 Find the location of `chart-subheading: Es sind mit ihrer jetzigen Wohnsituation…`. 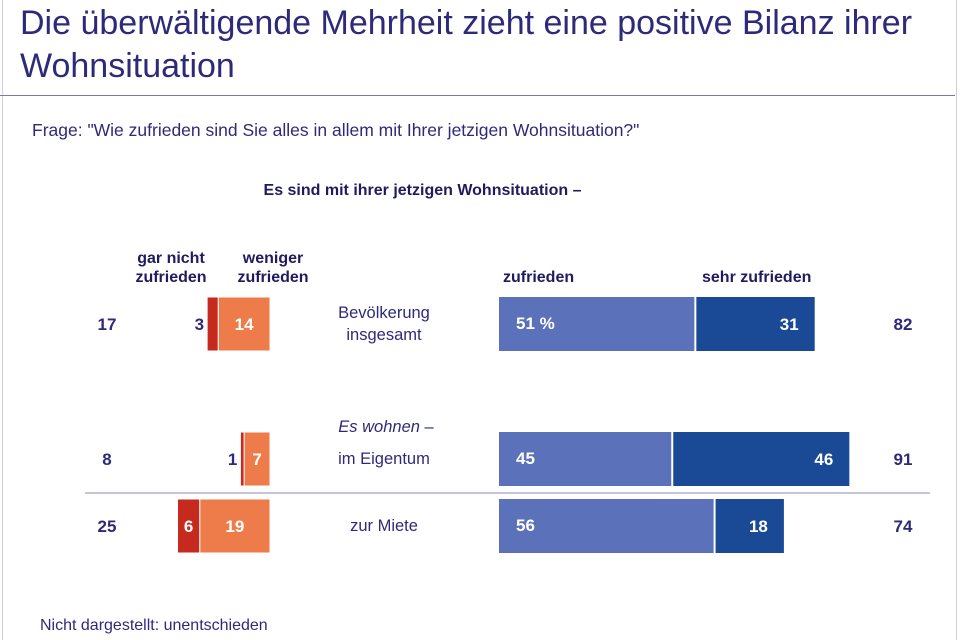

chart-subheading: Es sind mit ihrer jetzigen Wohnsituation… is located at coordinates (422, 190).